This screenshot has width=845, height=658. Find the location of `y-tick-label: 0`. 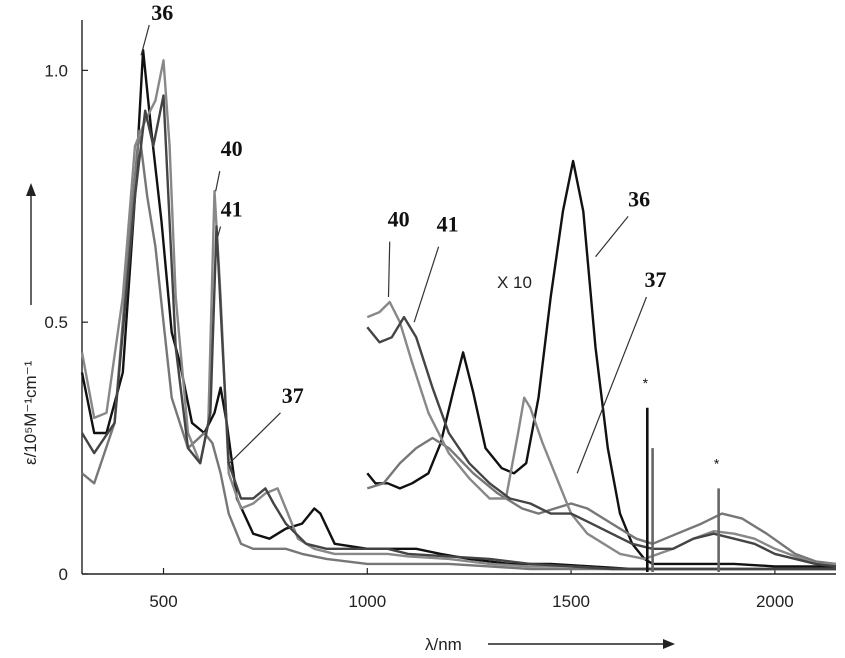

y-tick-label: 0 is located at coordinates (63, 574).